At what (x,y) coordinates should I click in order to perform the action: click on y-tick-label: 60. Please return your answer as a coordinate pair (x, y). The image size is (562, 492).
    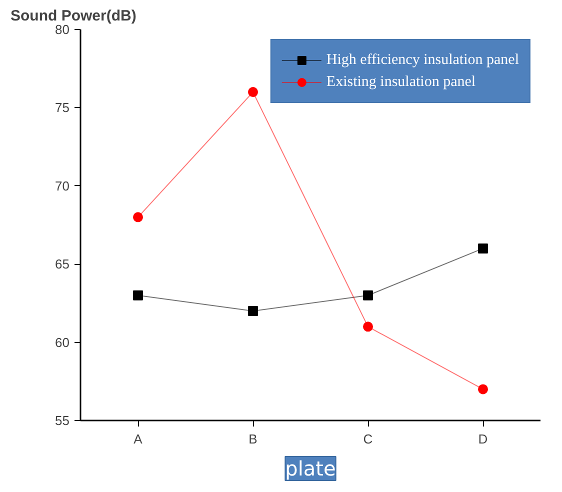
    Looking at the image, I should click on (62, 342).